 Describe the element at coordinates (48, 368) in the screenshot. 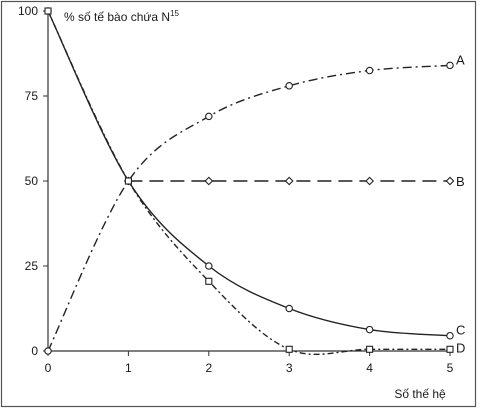

I see `x-tick-label: 0` at that location.